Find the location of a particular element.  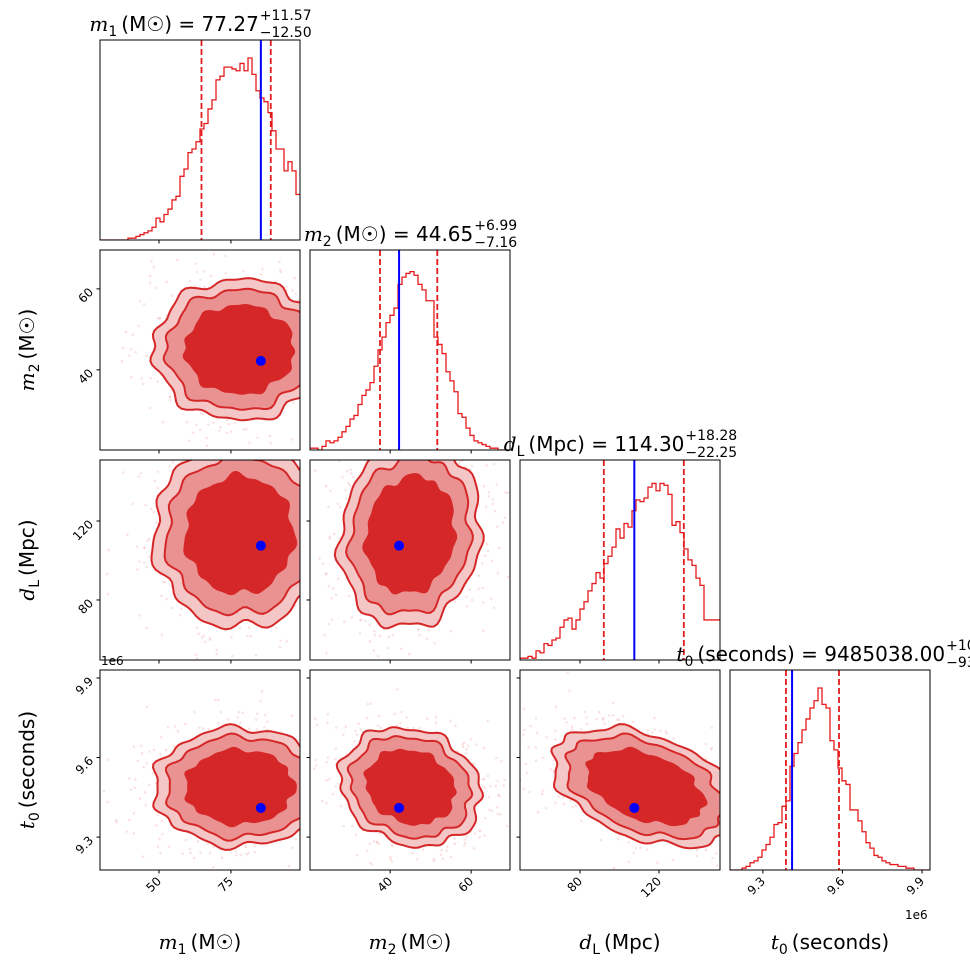

subscript: 1 is located at coordinates (112, 32).